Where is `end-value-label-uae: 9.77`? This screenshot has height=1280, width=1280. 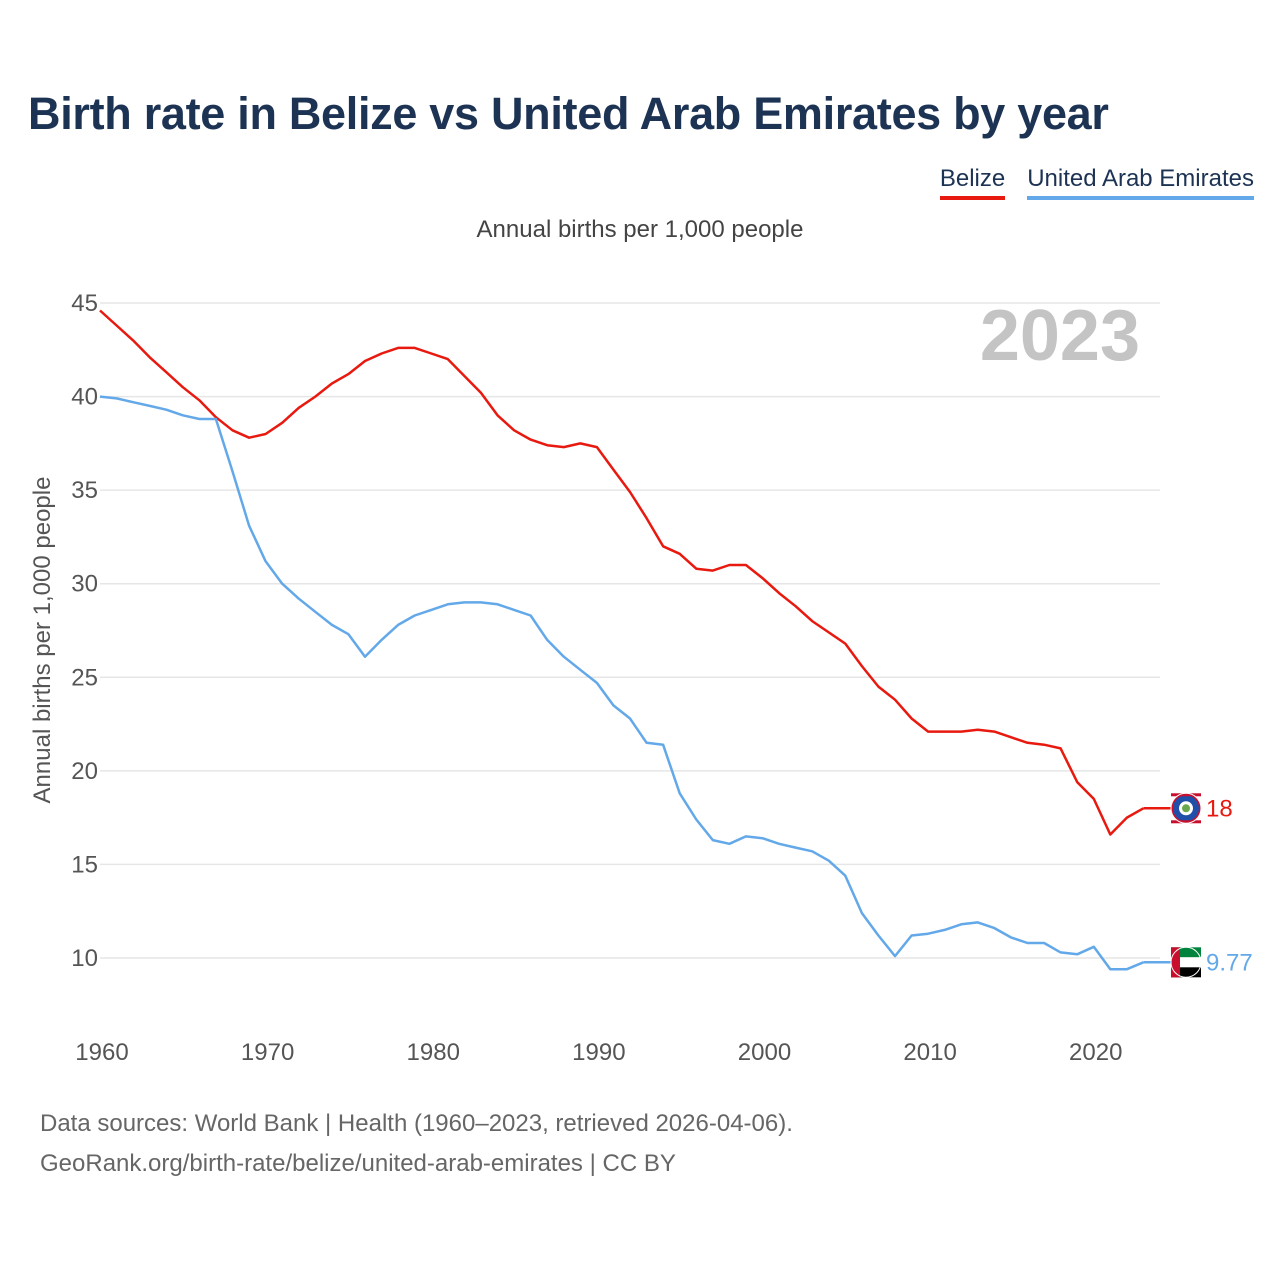 end-value-label-uae: 9.77 is located at coordinates (1229, 962).